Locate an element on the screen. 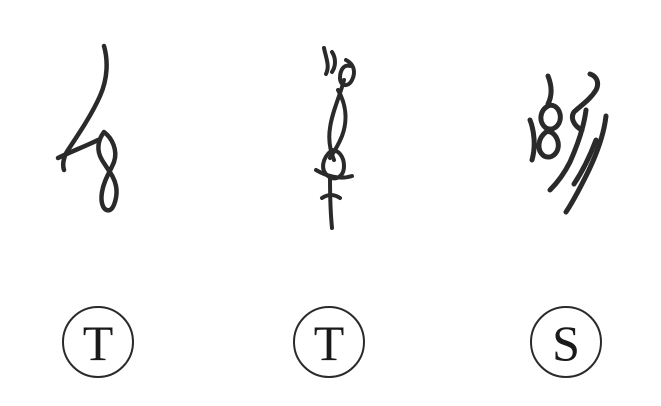  label-letter-2: T is located at coordinates (329, 343).